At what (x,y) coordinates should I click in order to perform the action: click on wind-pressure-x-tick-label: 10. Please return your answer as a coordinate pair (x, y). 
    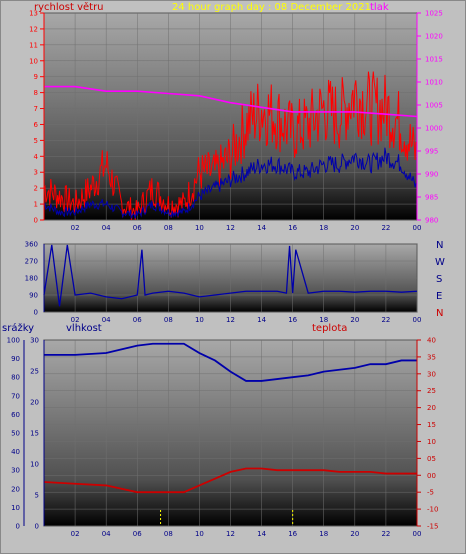
    Looking at the image, I should click on (199, 228).